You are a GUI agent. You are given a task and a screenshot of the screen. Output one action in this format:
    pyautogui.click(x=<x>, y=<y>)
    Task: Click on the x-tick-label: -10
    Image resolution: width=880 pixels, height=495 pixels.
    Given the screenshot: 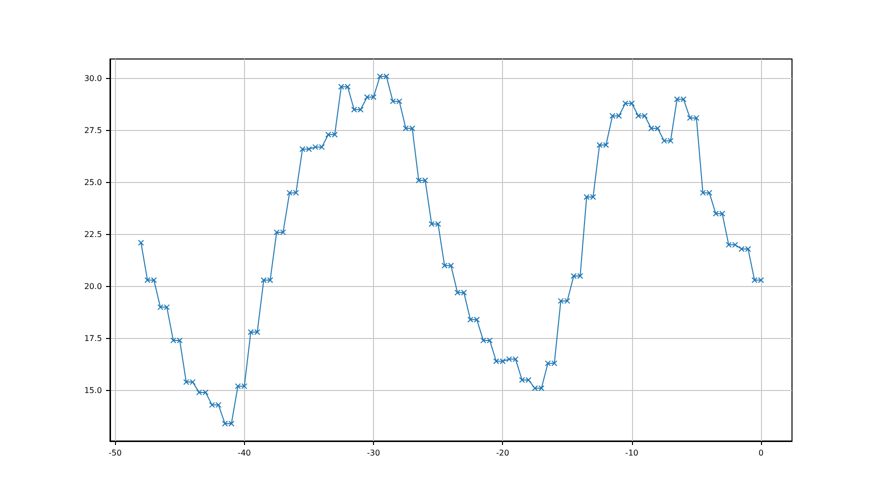 What is the action you would take?
    pyautogui.click(x=631, y=453)
    